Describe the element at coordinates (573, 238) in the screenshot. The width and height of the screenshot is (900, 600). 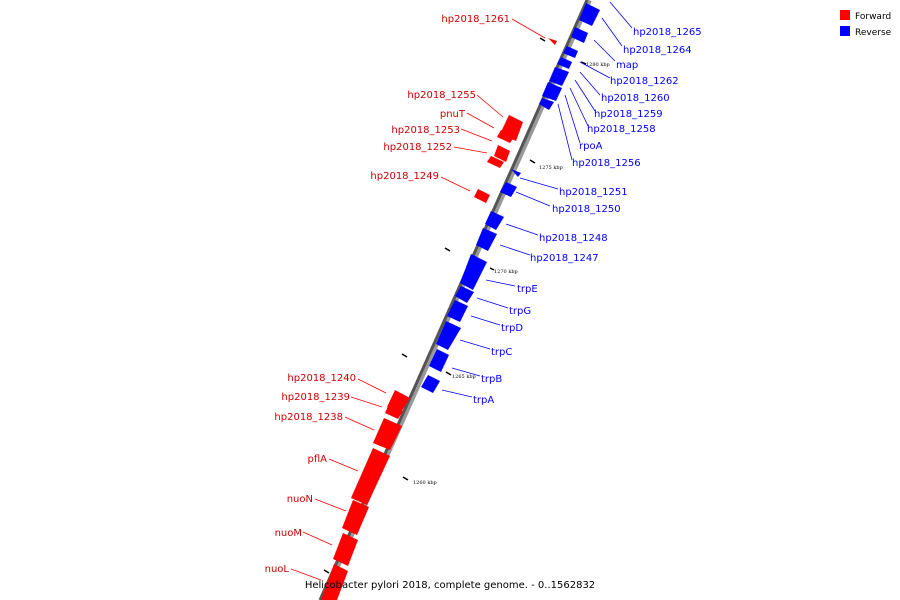
I see `label-hp2018-1248: hp2018_1248` at that location.